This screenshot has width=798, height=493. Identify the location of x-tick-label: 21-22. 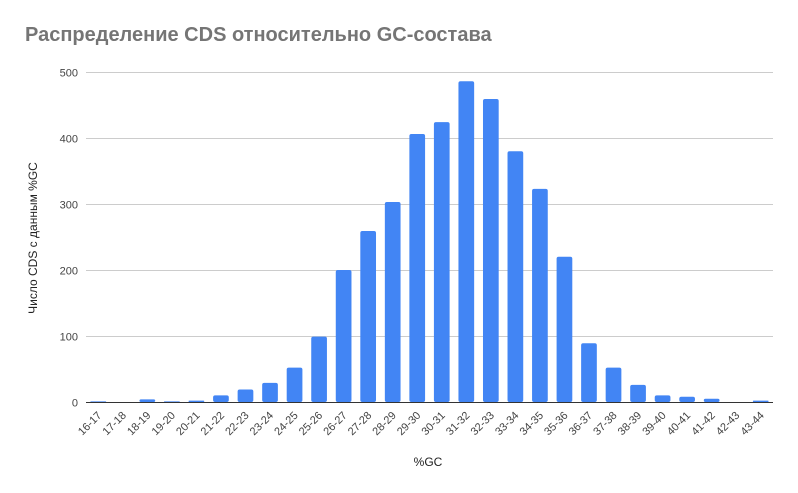
(213, 424).